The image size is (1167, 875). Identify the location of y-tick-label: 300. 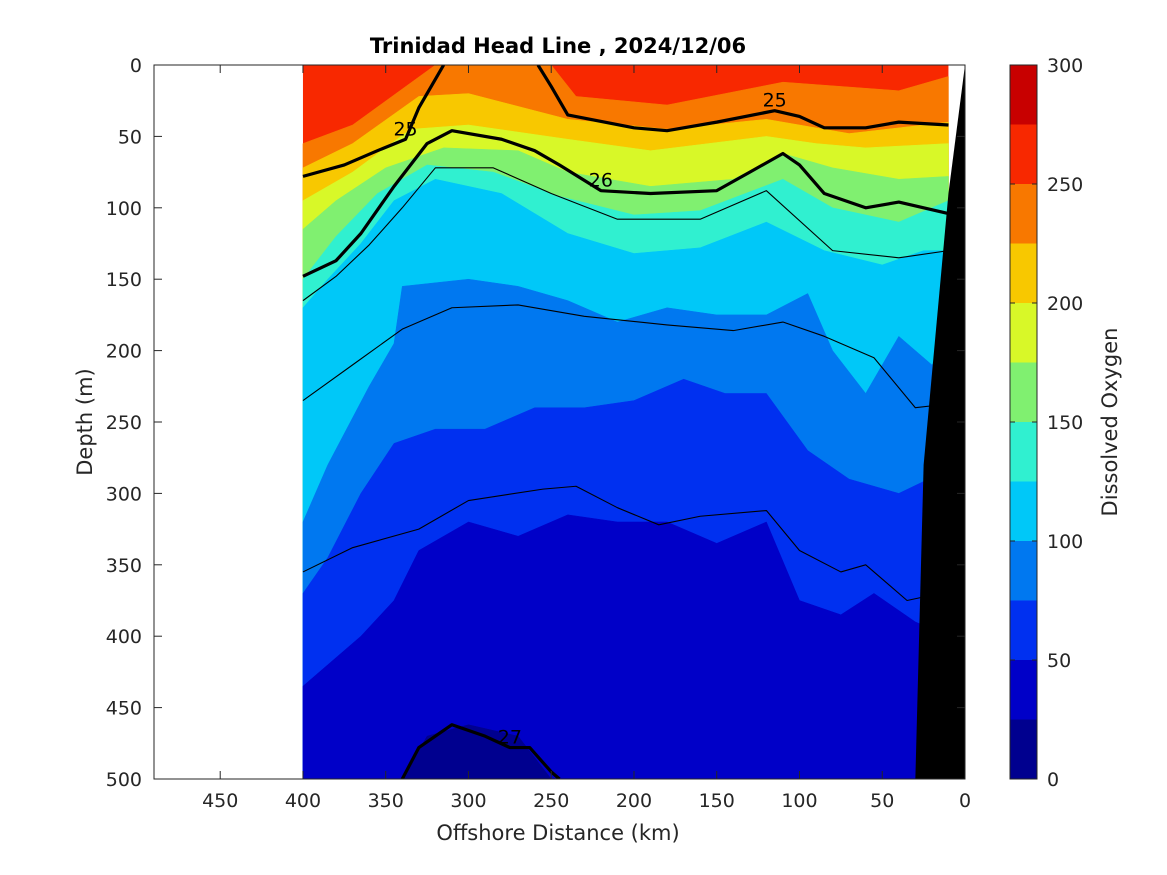
(124, 494).